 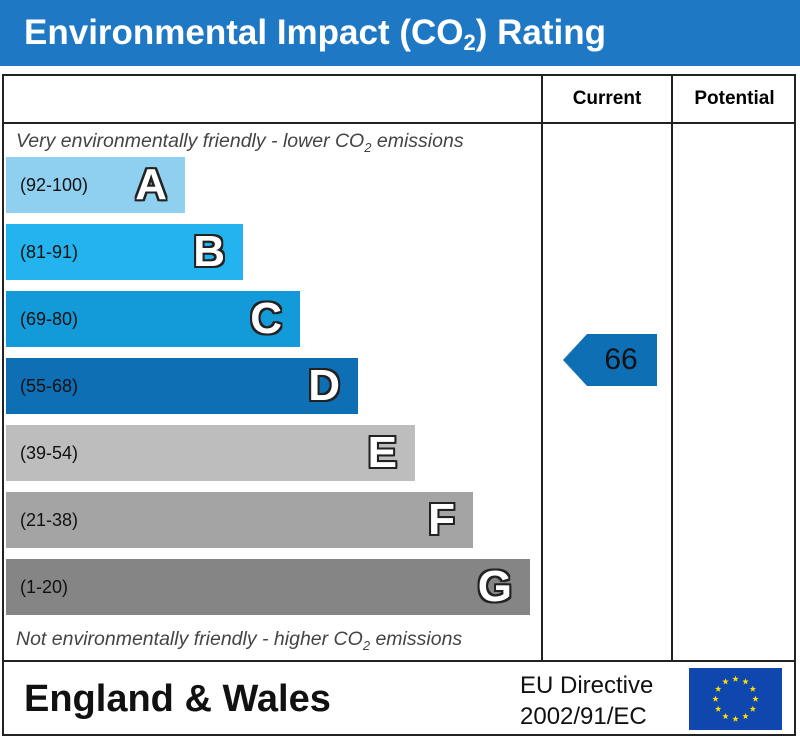 What do you see at coordinates (607, 98) in the screenshot?
I see `column-header-current: Current` at bounding box center [607, 98].